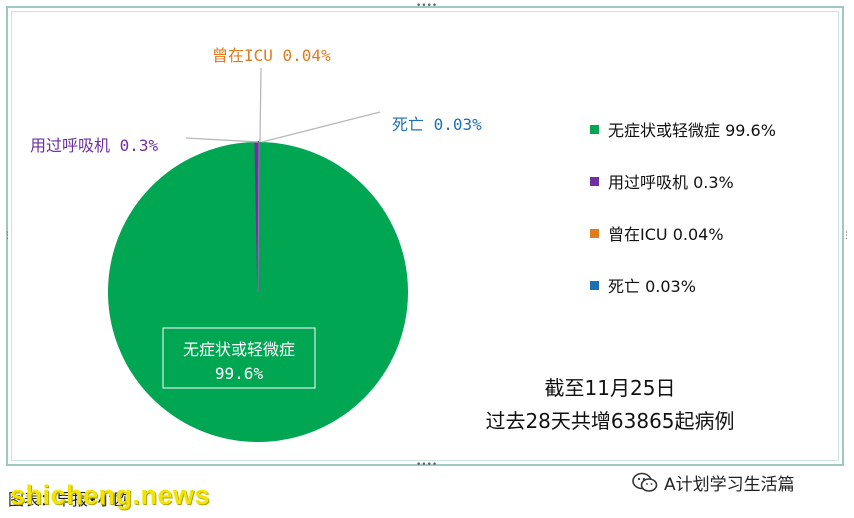 The image size is (854, 518). What do you see at coordinates (729, 485) in the screenshot?
I see `wechat-account-name: A计划学习生活篇` at bounding box center [729, 485].